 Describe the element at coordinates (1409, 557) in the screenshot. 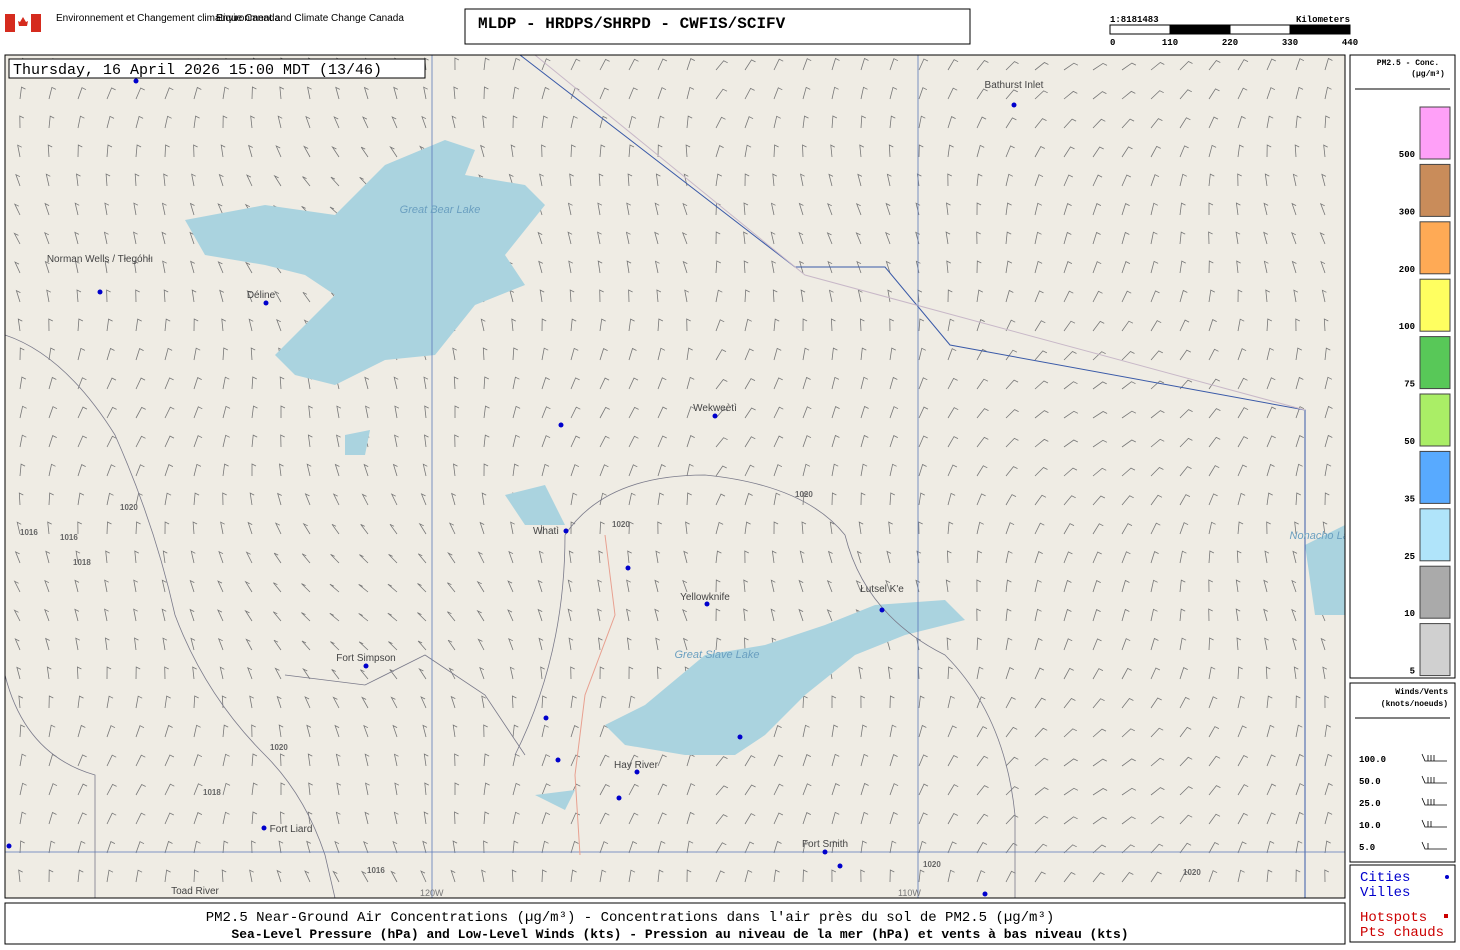

I see `pm-level-label: 25` at that location.